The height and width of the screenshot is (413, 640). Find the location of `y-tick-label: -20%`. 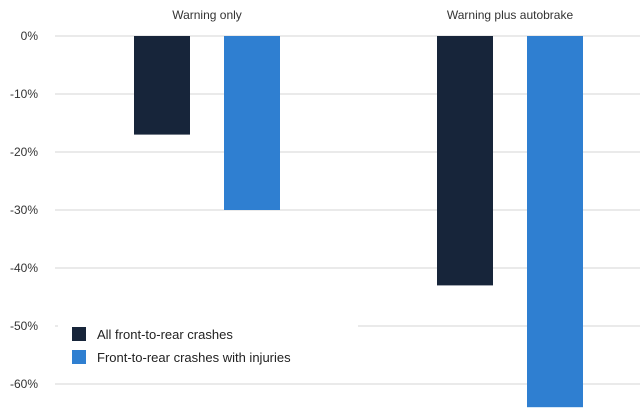

y-tick-label: -20% is located at coordinates (24, 152).